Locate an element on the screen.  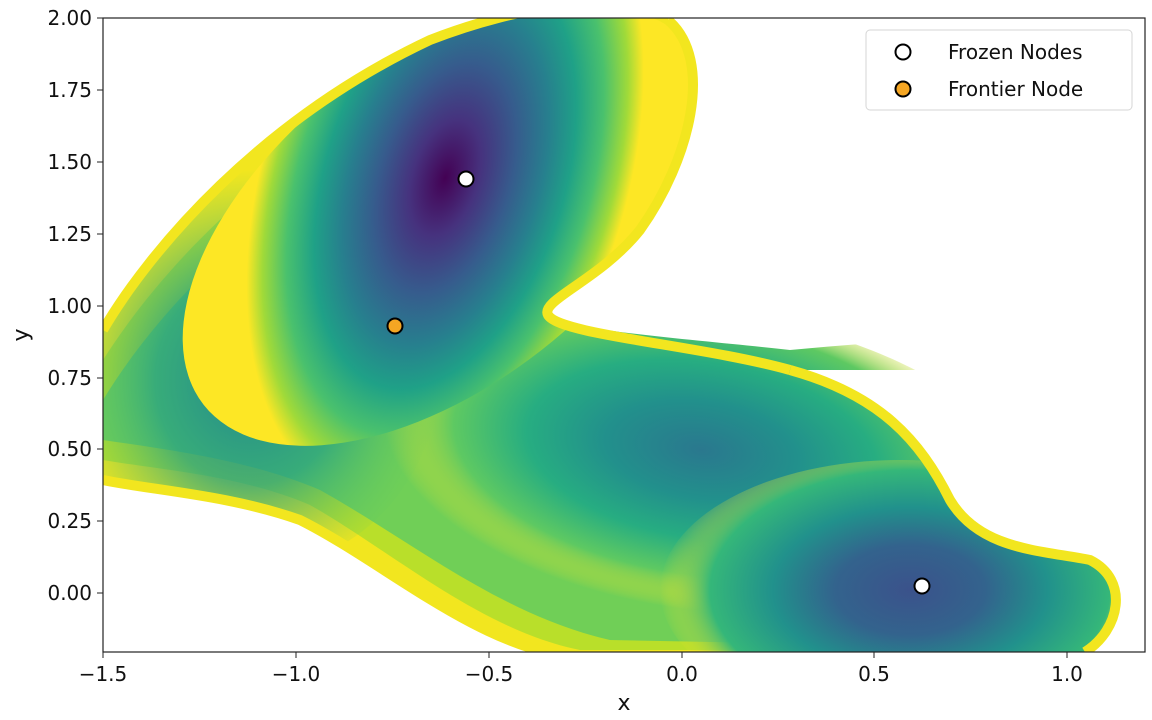
x-tick: 0.5 is located at coordinates (874, 669).